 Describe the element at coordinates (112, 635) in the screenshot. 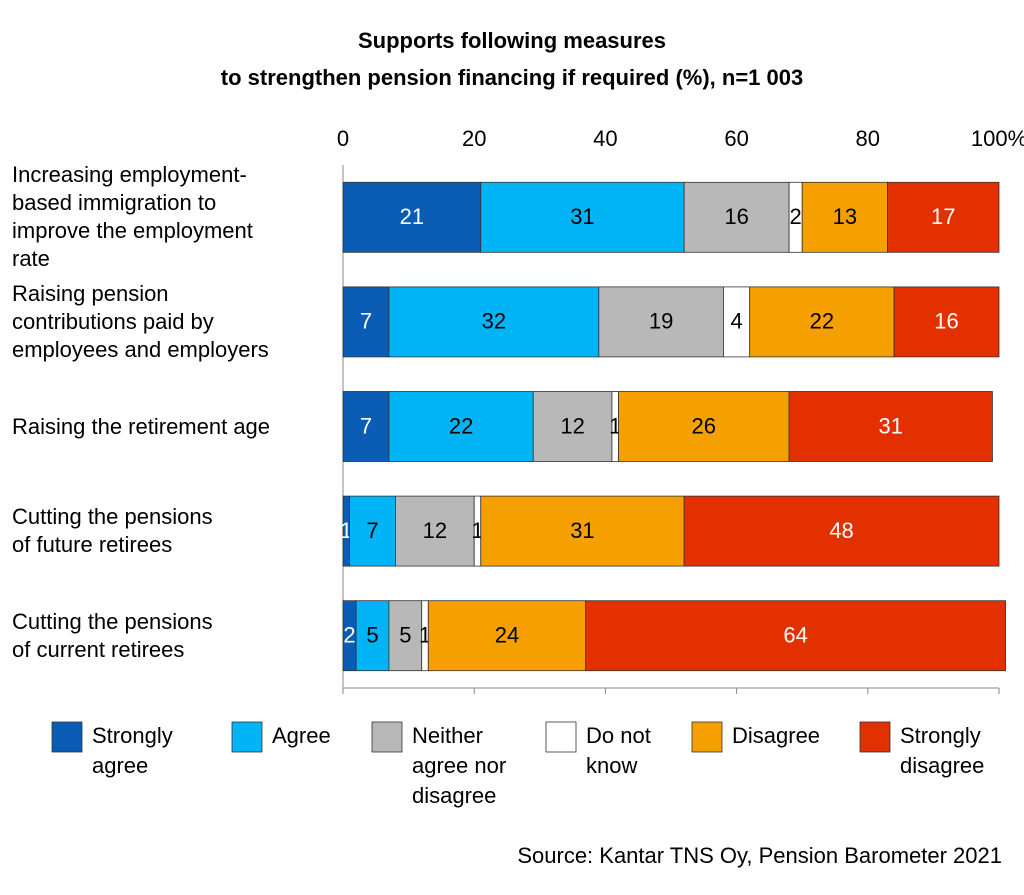

I see `category-label: Cutting the pensions of current retirees` at that location.